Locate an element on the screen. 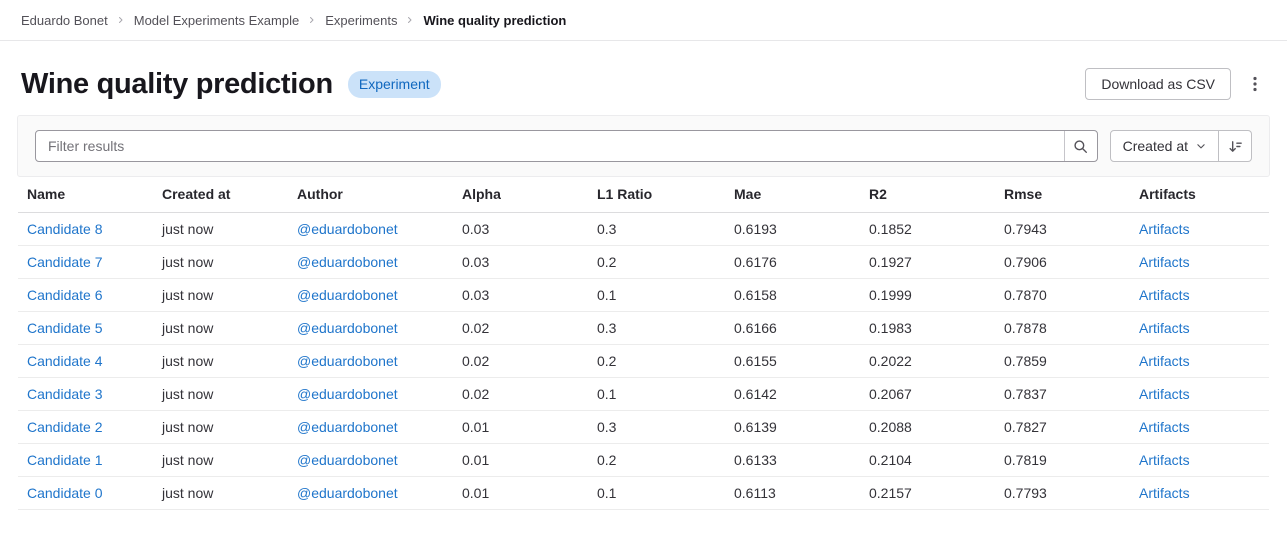  breadcrumb-item-project: Model Experiments Example is located at coordinates (216, 20).